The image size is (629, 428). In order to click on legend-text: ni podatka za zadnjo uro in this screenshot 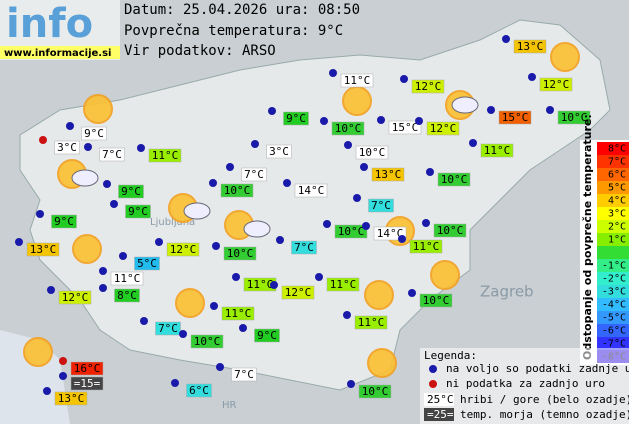, I will do `click(525, 383)`.